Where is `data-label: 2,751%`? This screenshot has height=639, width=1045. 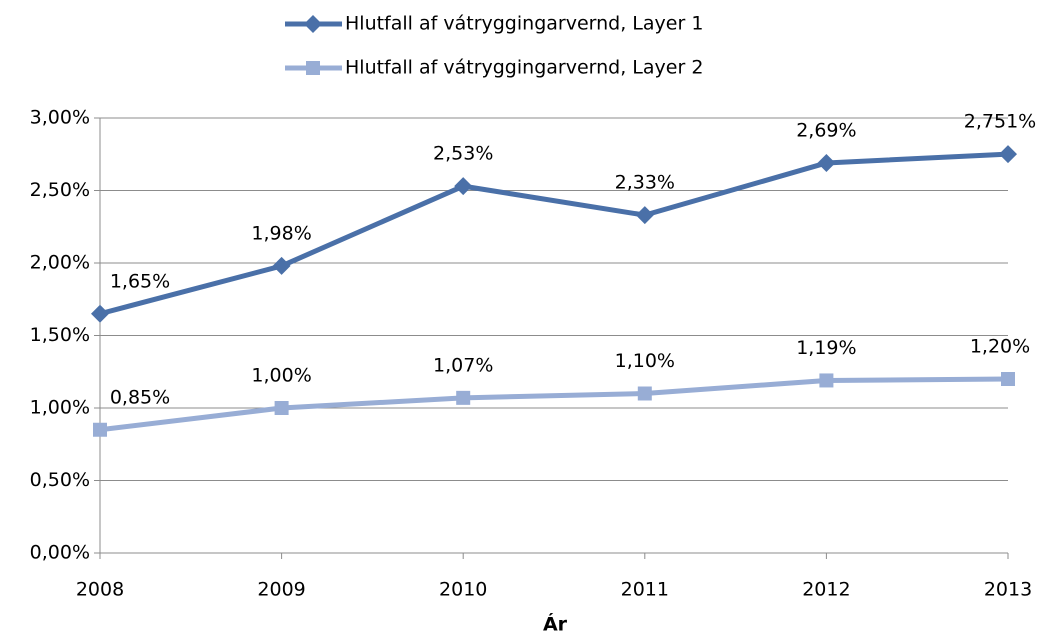 data-label: 2,751% is located at coordinates (1000, 122).